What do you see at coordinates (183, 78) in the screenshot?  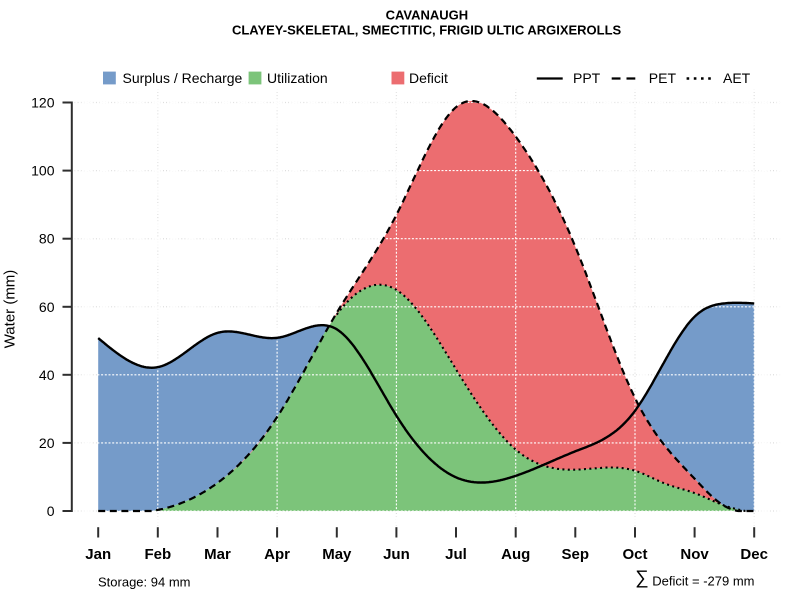 I see `svg-text: Surplus / Recharge` at bounding box center [183, 78].